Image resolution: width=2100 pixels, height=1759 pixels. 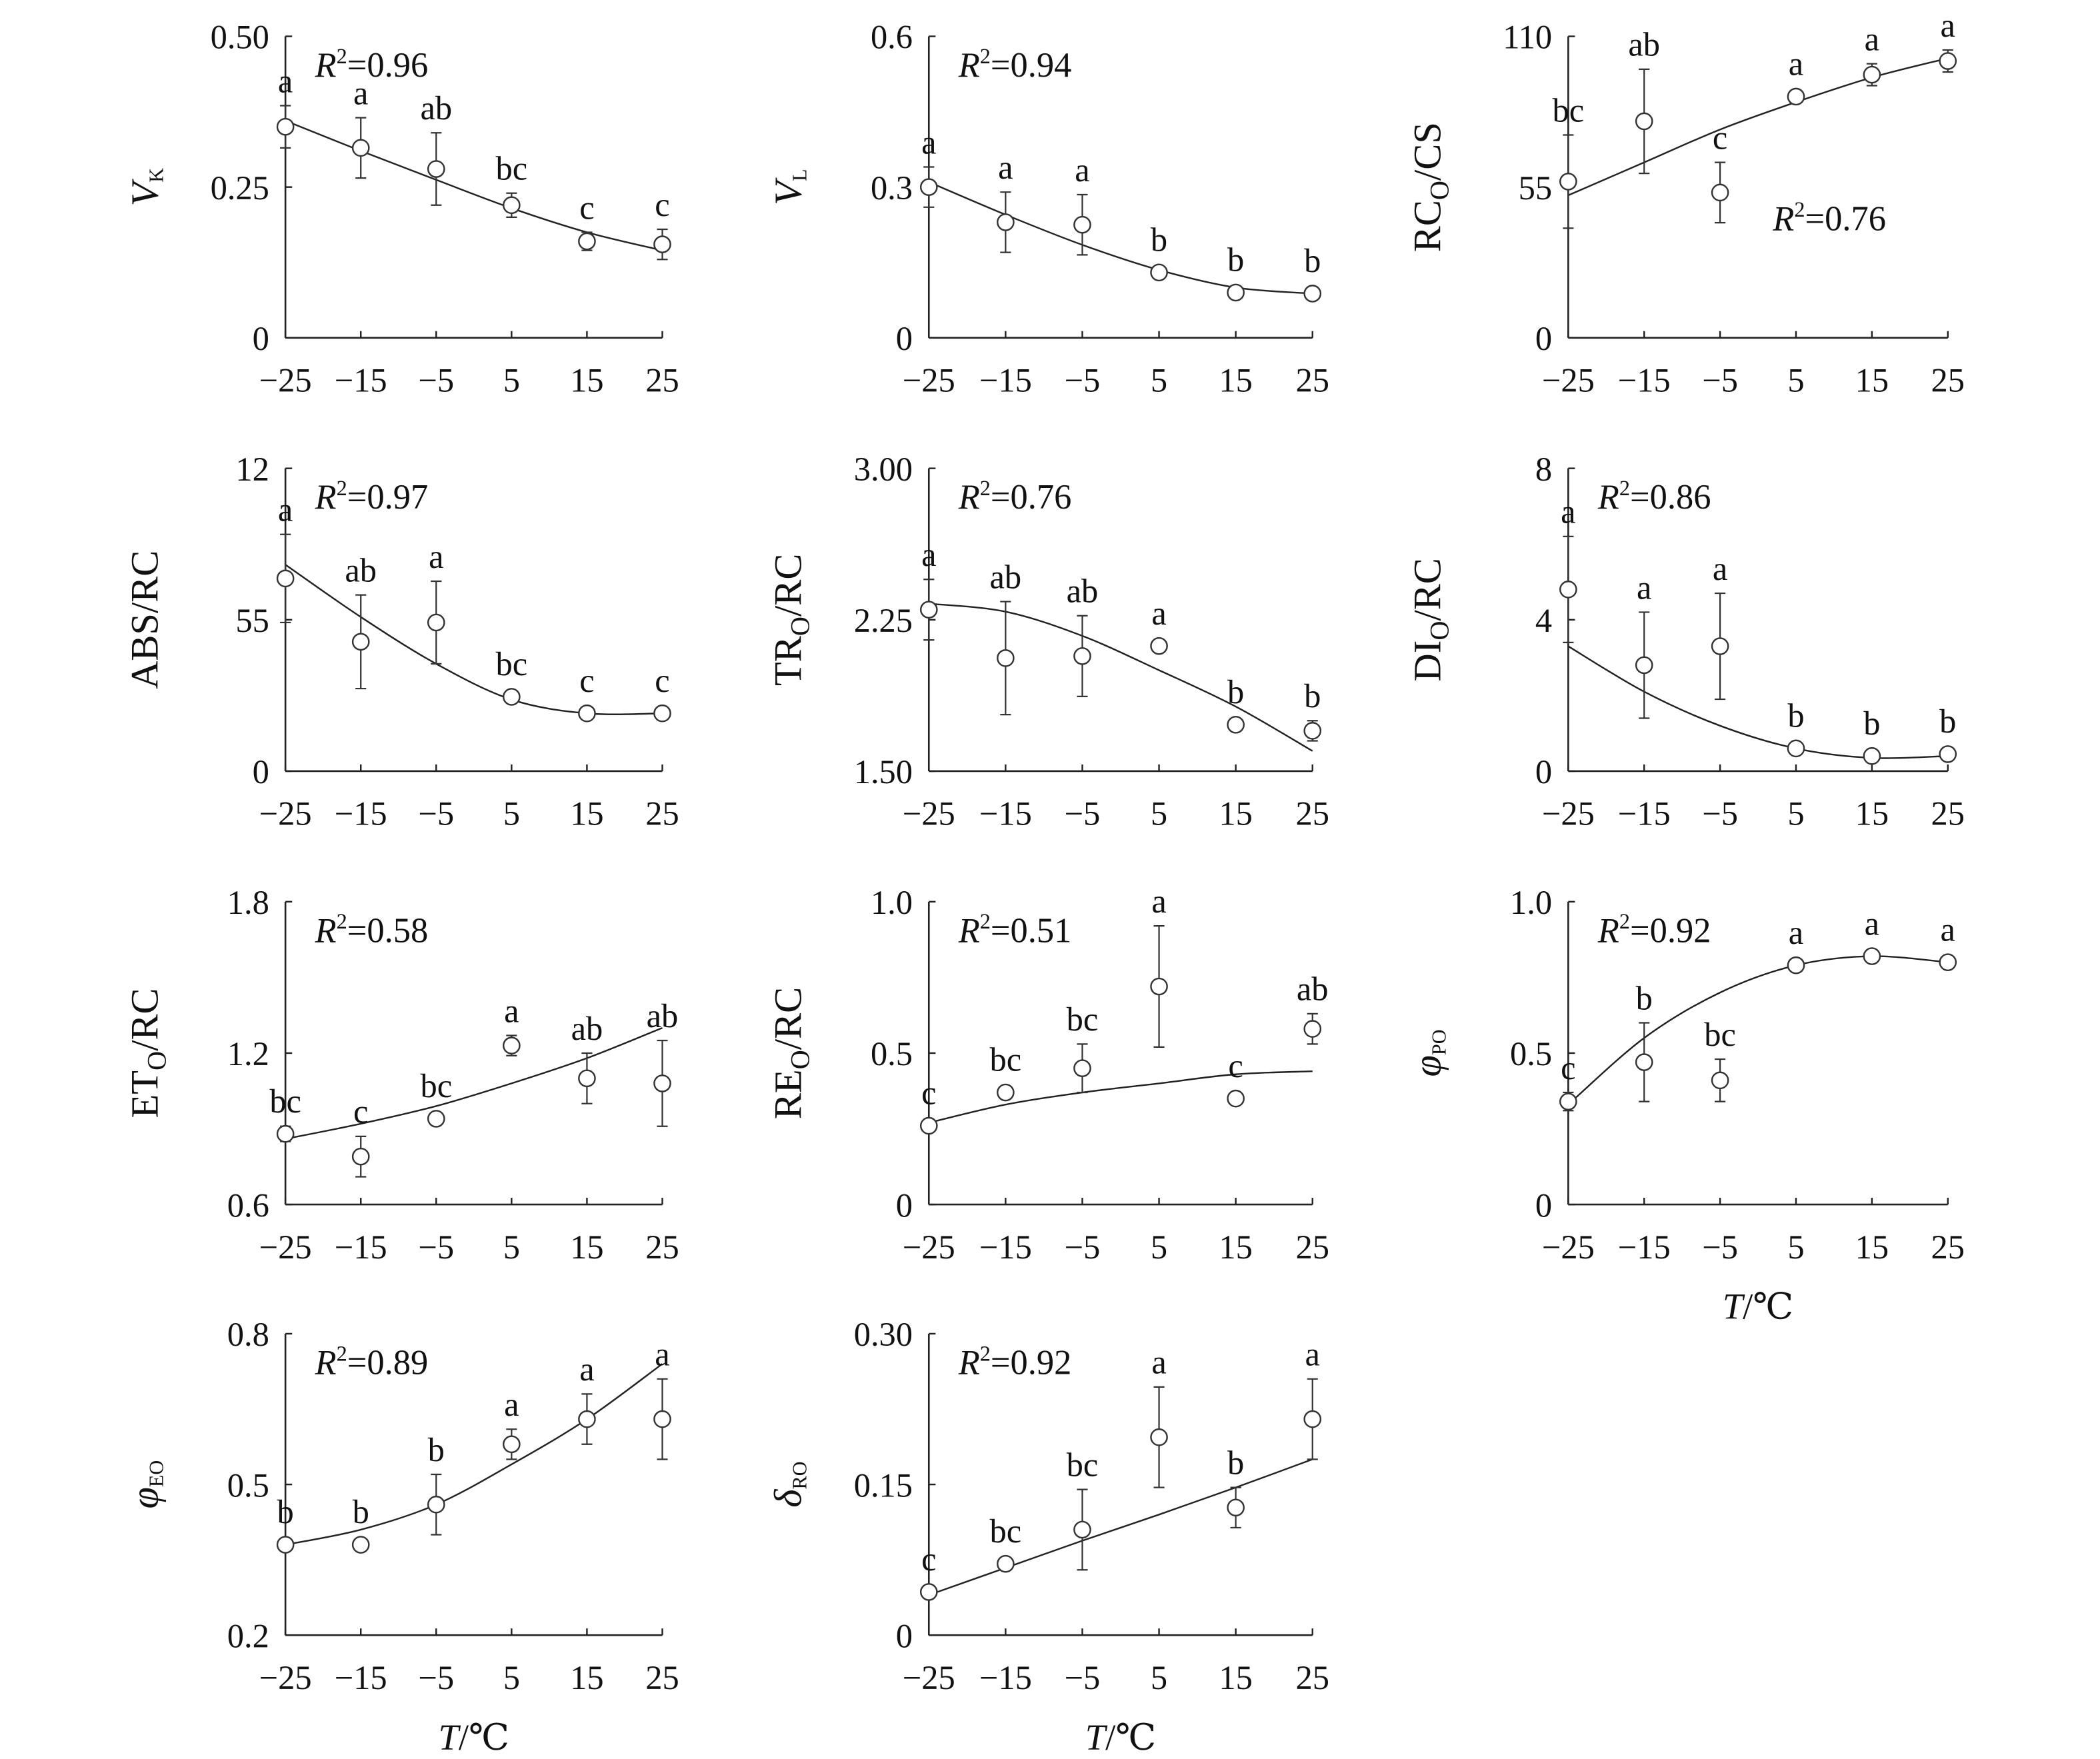 I want to click on r-value: =0.86, so click(x=1670, y=497).